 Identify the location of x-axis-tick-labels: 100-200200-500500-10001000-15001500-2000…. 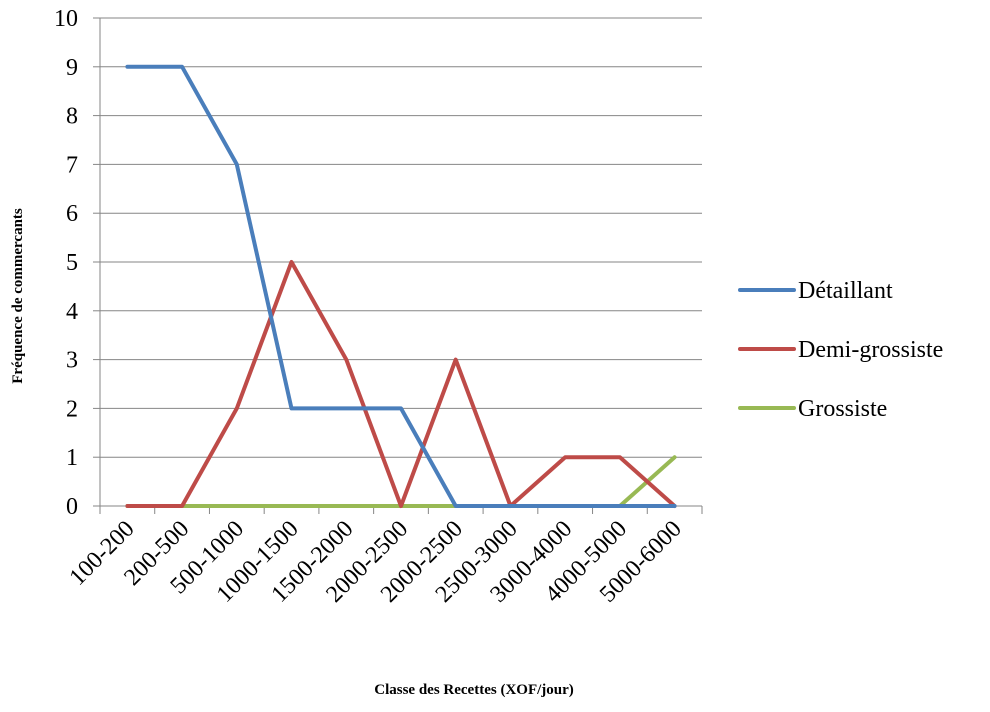
(376, 562).